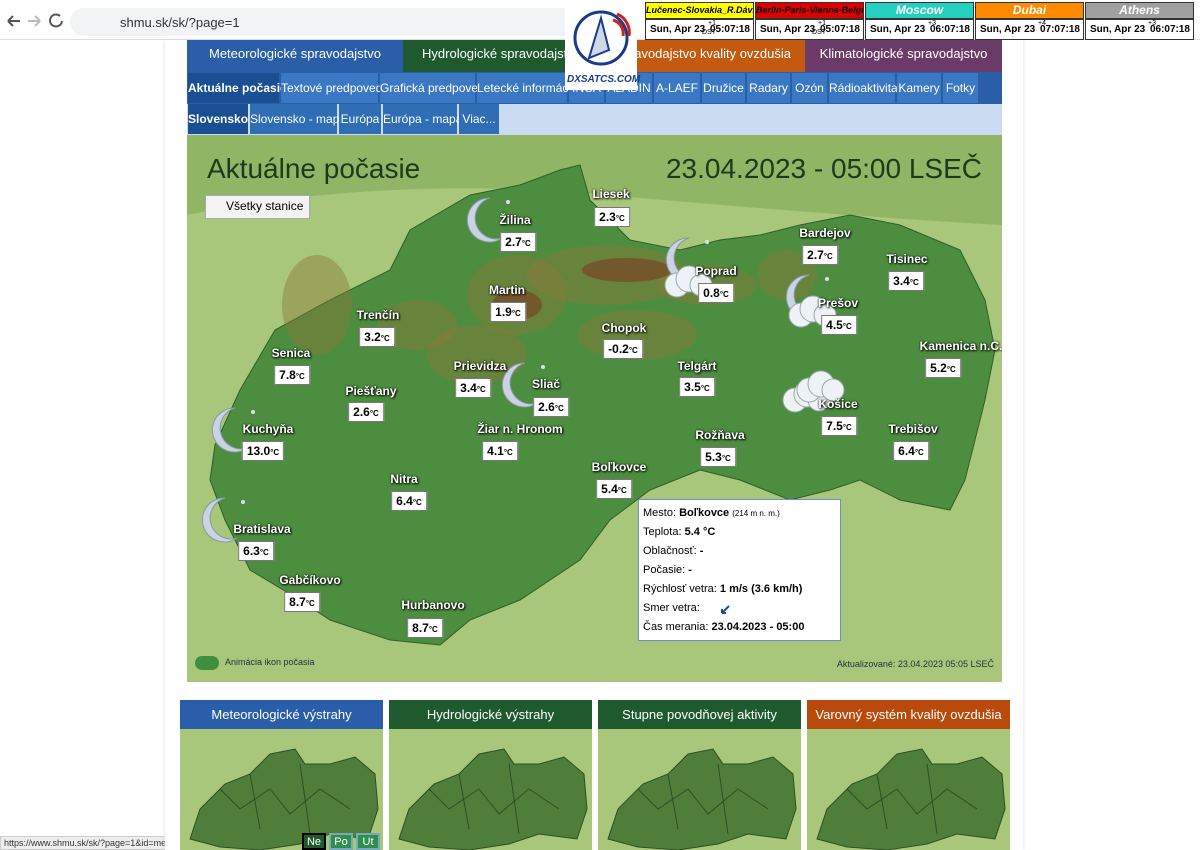  I want to click on sub-tab: Rádioaktivita, so click(863, 88).